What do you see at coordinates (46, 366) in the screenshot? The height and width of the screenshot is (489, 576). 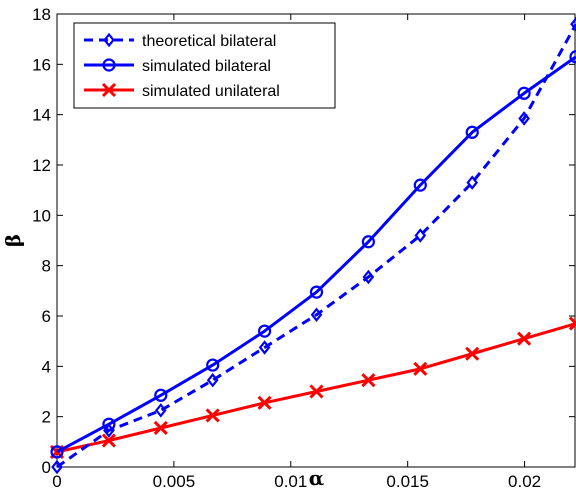 I see `y-tick-label: 4` at bounding box center [46, 366].